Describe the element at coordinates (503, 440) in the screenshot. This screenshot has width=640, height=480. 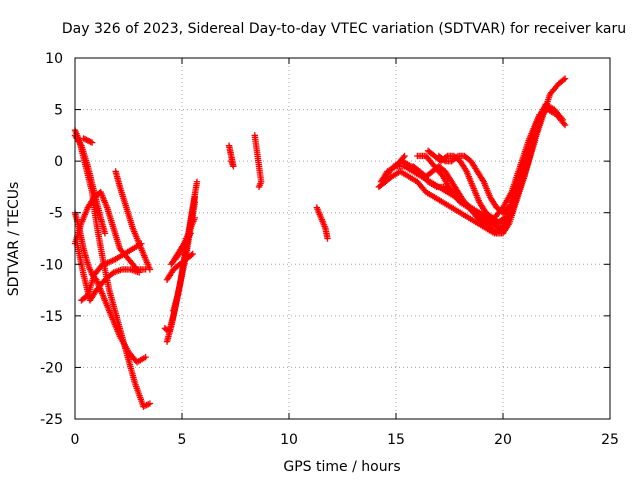
I see `x-tick-label: 20` at that location.